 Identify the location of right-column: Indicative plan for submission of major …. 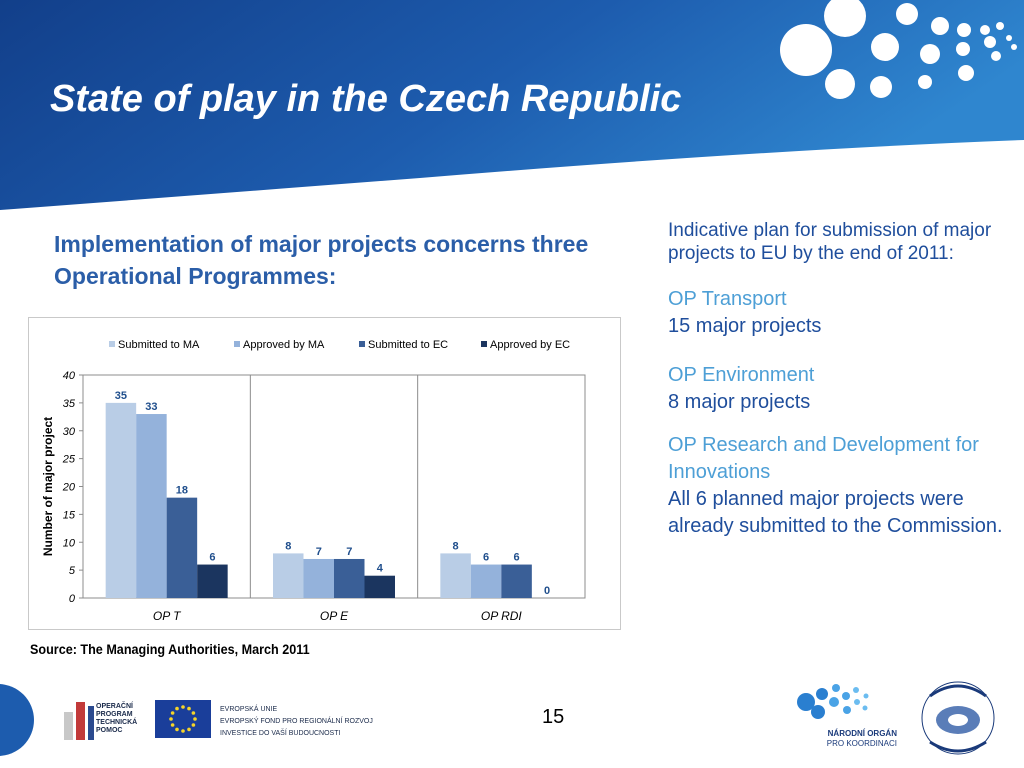
(838, 379).